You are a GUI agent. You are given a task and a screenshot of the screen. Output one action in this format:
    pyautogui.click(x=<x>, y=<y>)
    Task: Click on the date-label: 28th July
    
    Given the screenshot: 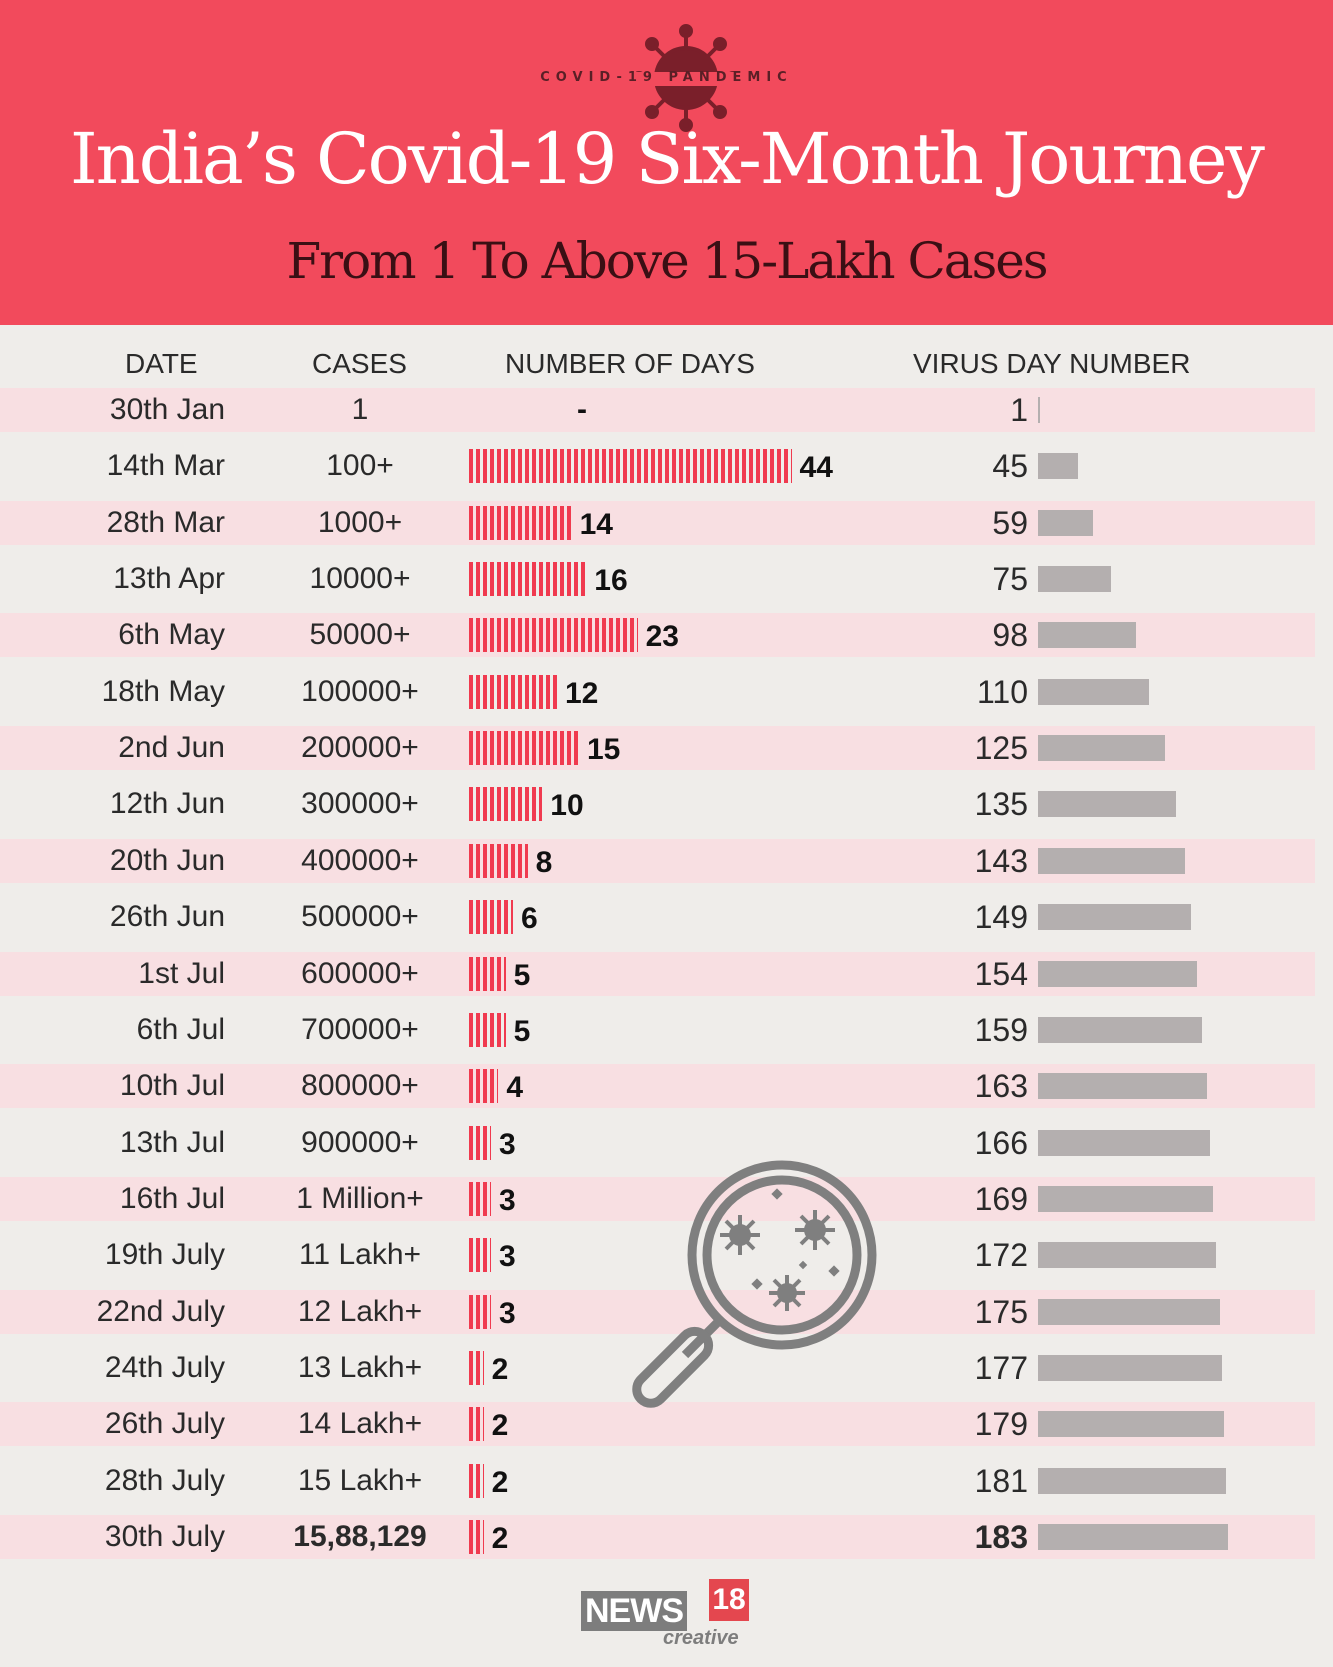 What is the action you would take?
    pyautogui.click(x=164, y=1480)
    